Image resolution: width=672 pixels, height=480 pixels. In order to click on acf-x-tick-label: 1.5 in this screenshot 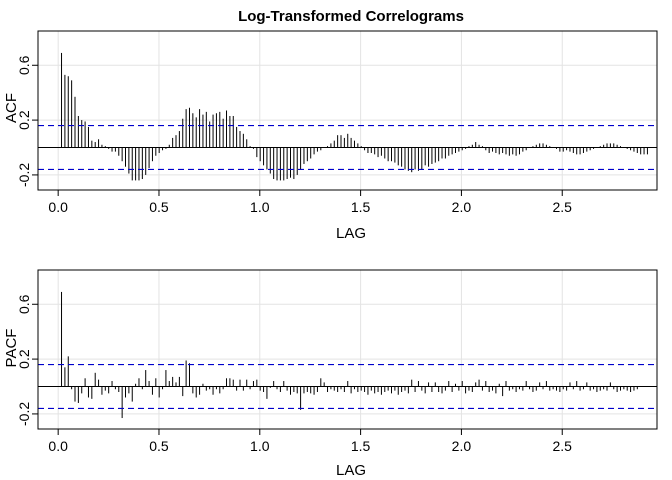, I will do `click(361, 207)`.